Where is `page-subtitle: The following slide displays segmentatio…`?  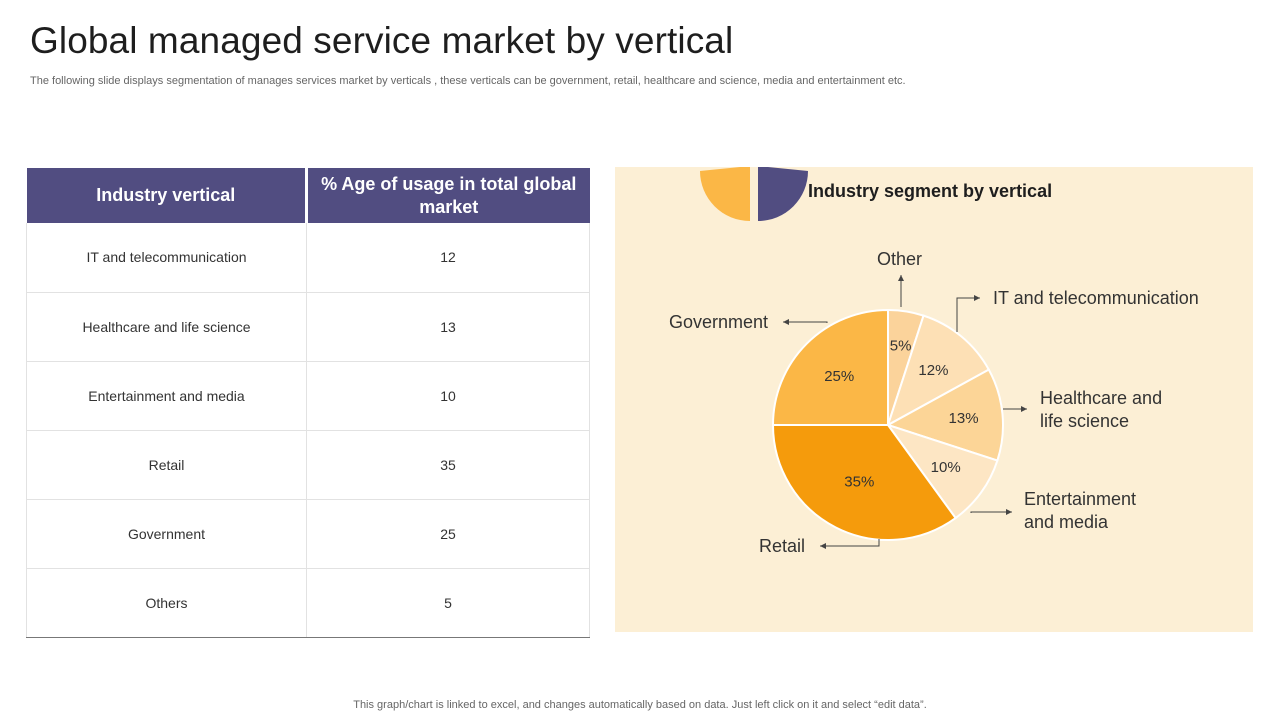
page-subtitle: The following slide displays segmentatio… is located at coordinates (468, 81).